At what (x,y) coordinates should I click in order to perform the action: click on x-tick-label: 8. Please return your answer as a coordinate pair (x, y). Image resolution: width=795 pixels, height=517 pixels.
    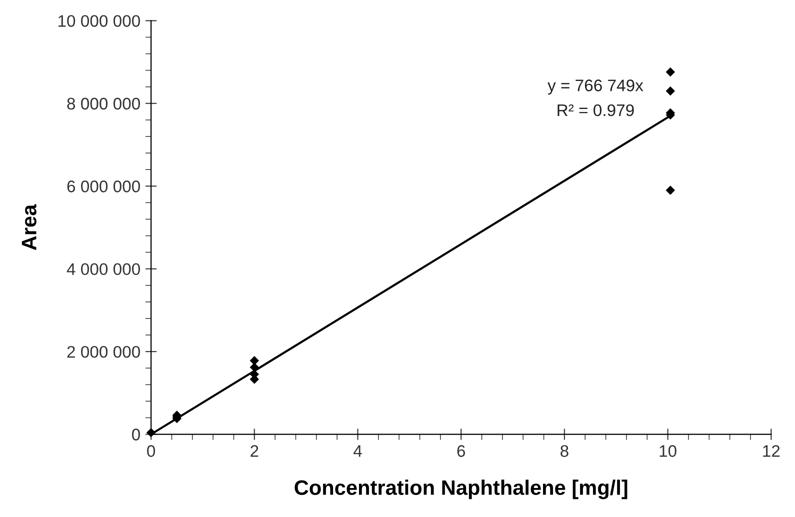
    Looking at the image, I should click on (564, 451).